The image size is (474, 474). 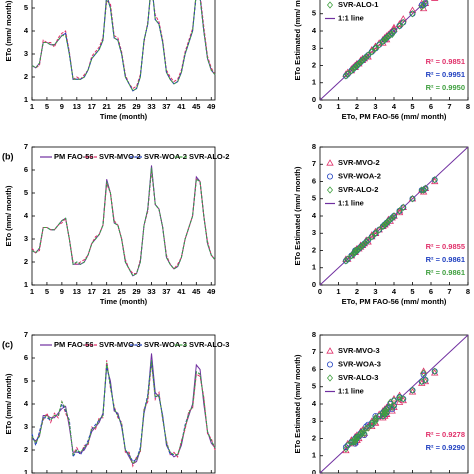 I want to click on x-tick-label: 9, so click(x=62, y=291).